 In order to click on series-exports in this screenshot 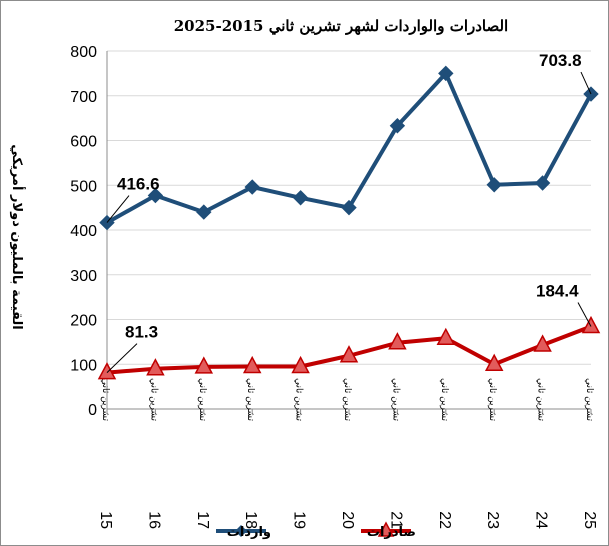, I will do `click(349, 347)`.